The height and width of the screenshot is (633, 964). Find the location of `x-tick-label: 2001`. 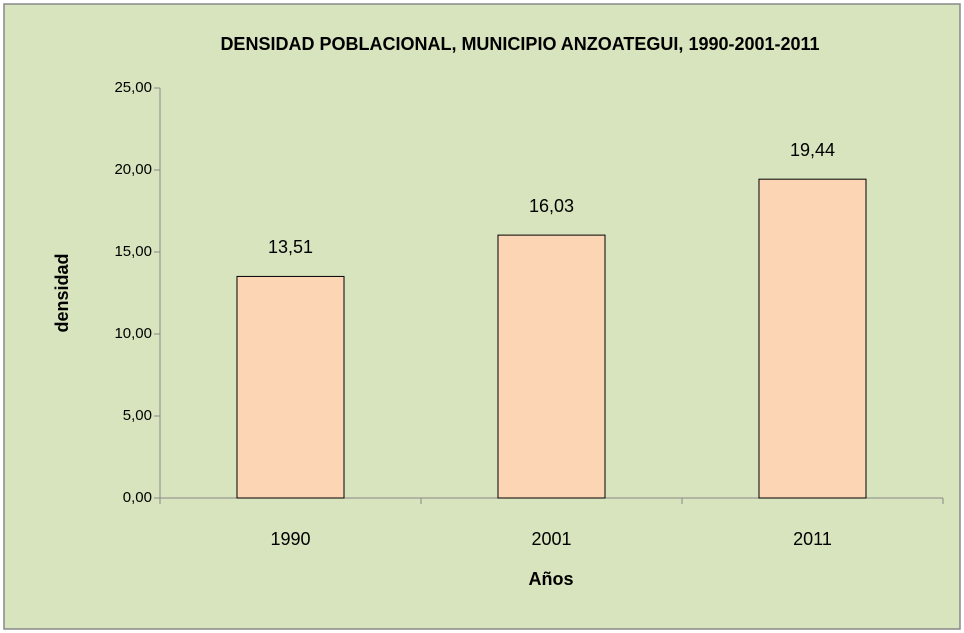

x-tick-label: 2001 is located at coordinates (551, 539).